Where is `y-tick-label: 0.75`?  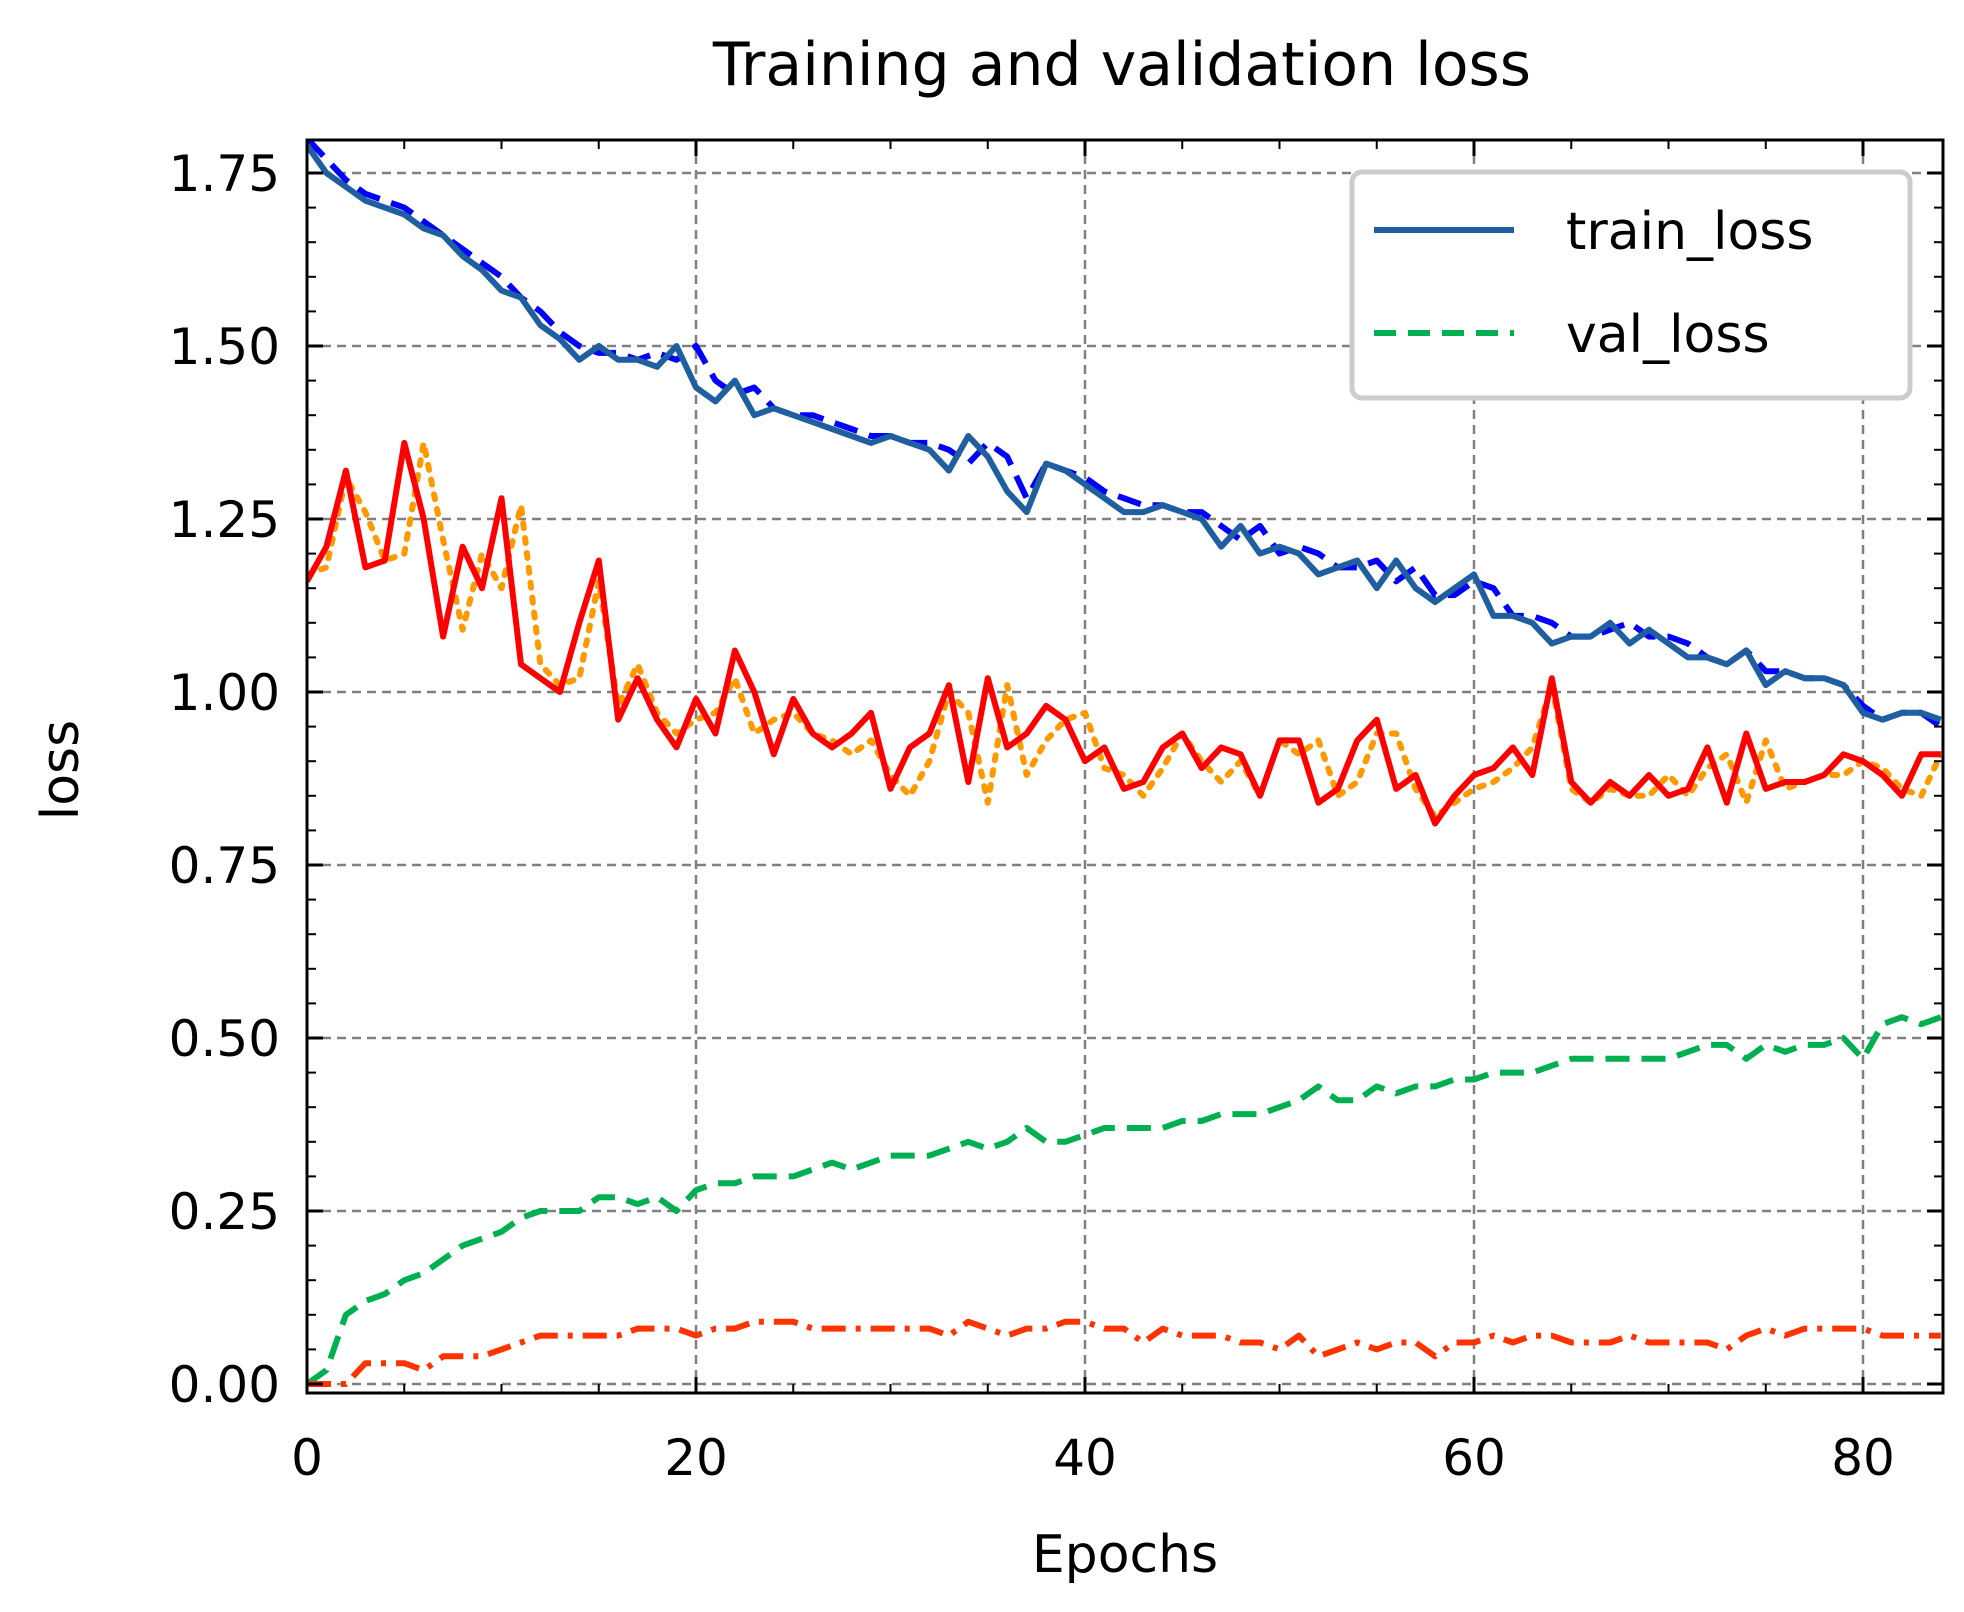
y-tick-label: 0.75 is located at coordinates (224, 866).